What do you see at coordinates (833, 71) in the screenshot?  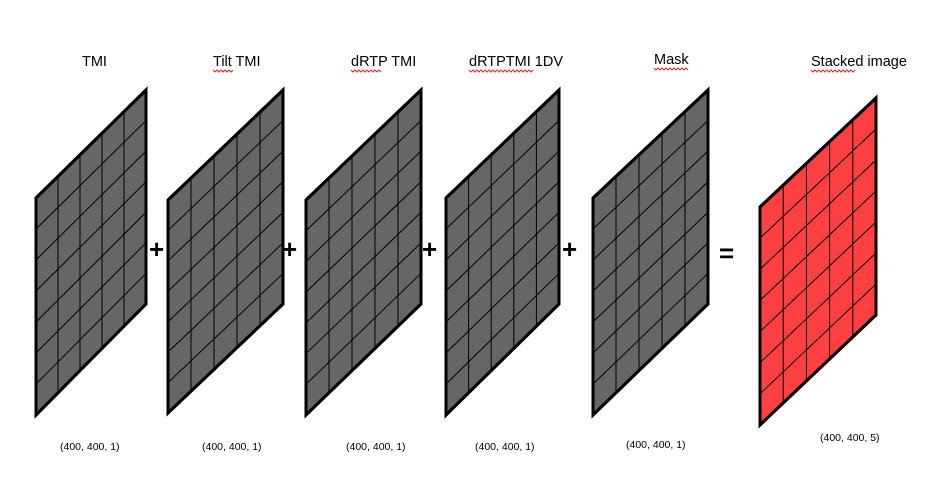 I see `spellcheck-underline-stacked` at bounding box center [833, 71].